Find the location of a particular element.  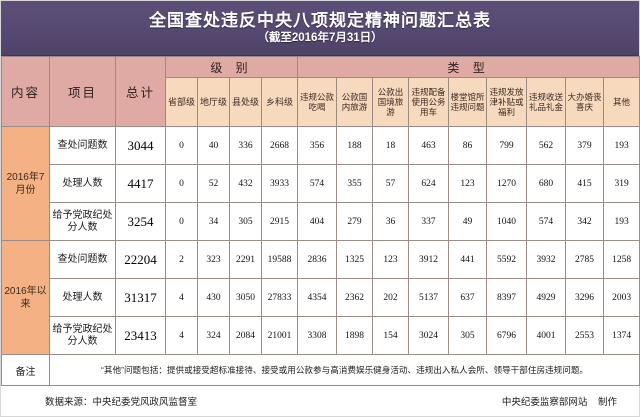

header-col-level-0: 省部级 is located at coordinates (181, 102).